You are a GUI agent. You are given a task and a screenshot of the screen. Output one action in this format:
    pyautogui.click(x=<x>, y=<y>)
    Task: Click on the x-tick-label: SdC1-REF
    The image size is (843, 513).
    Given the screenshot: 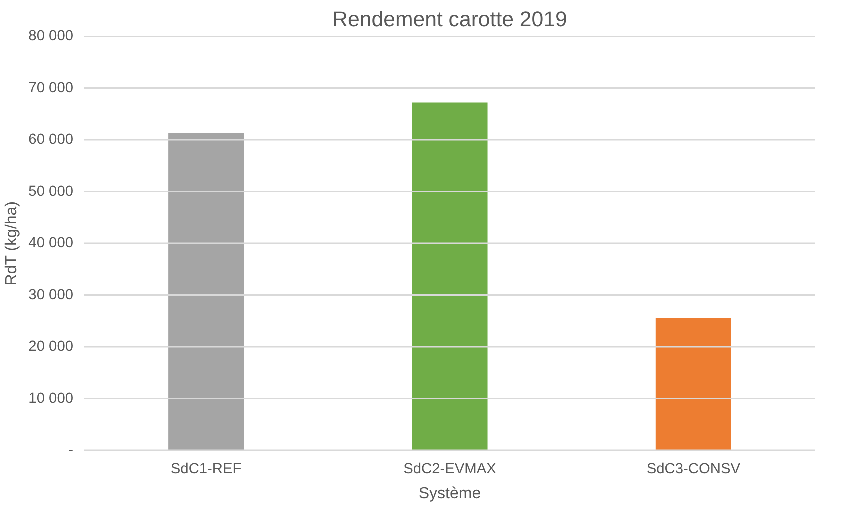 What is the action you would take?
    pyautogui.click(x=206, y=470)
    